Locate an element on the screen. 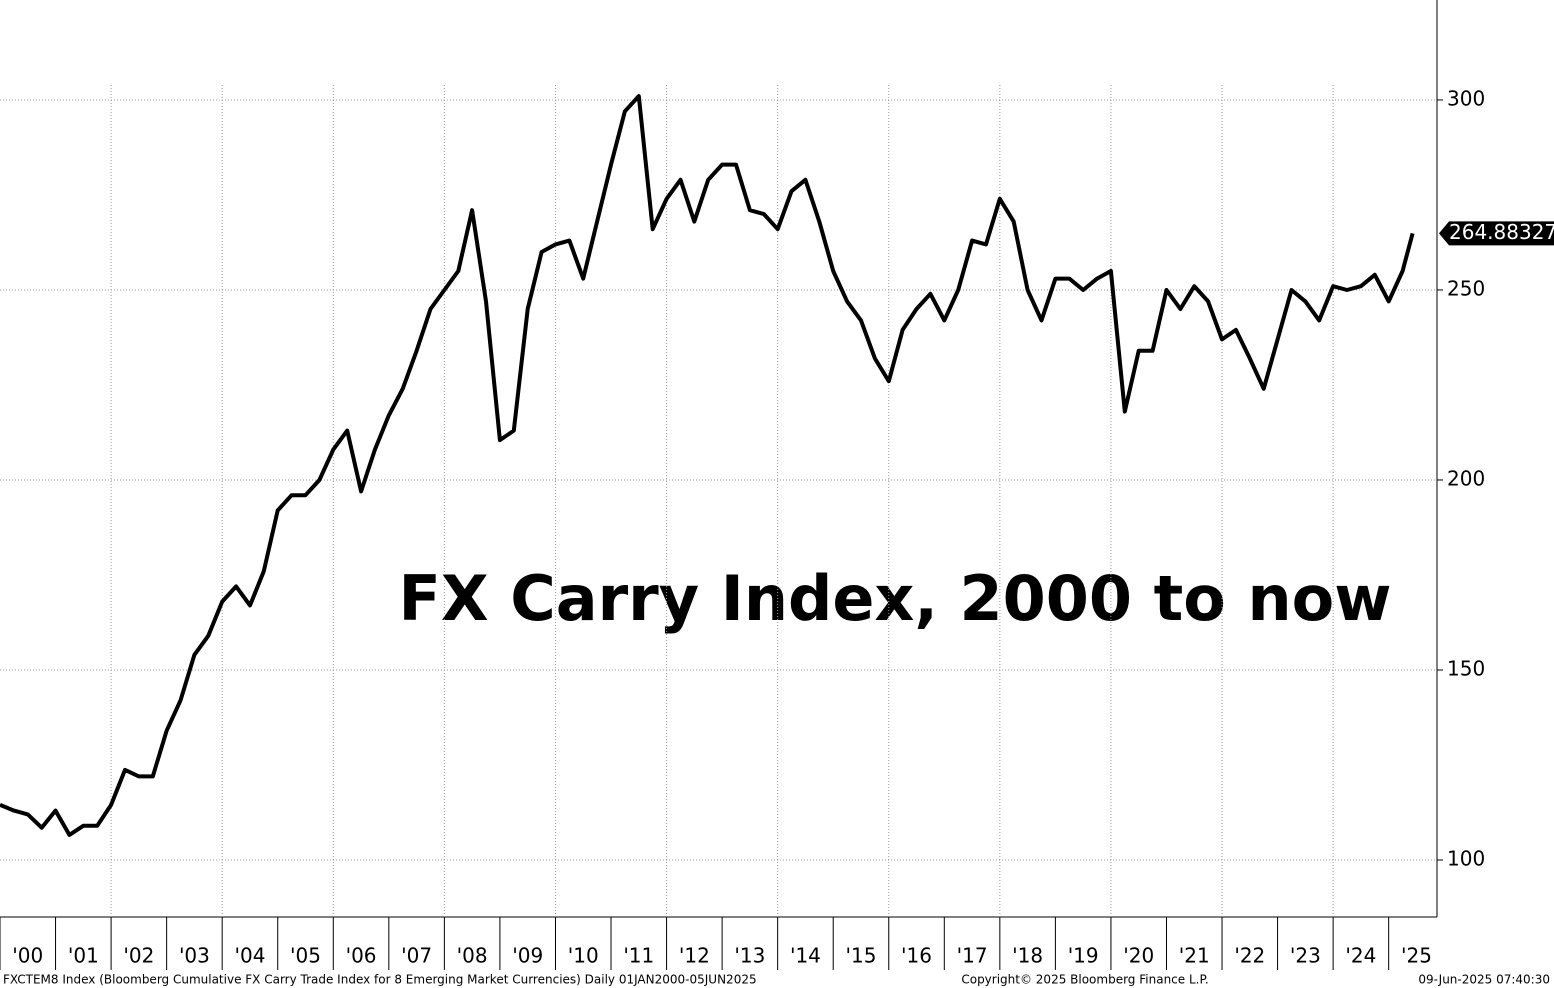  x-tick-label: '17 is located at coordinates (972, 956).